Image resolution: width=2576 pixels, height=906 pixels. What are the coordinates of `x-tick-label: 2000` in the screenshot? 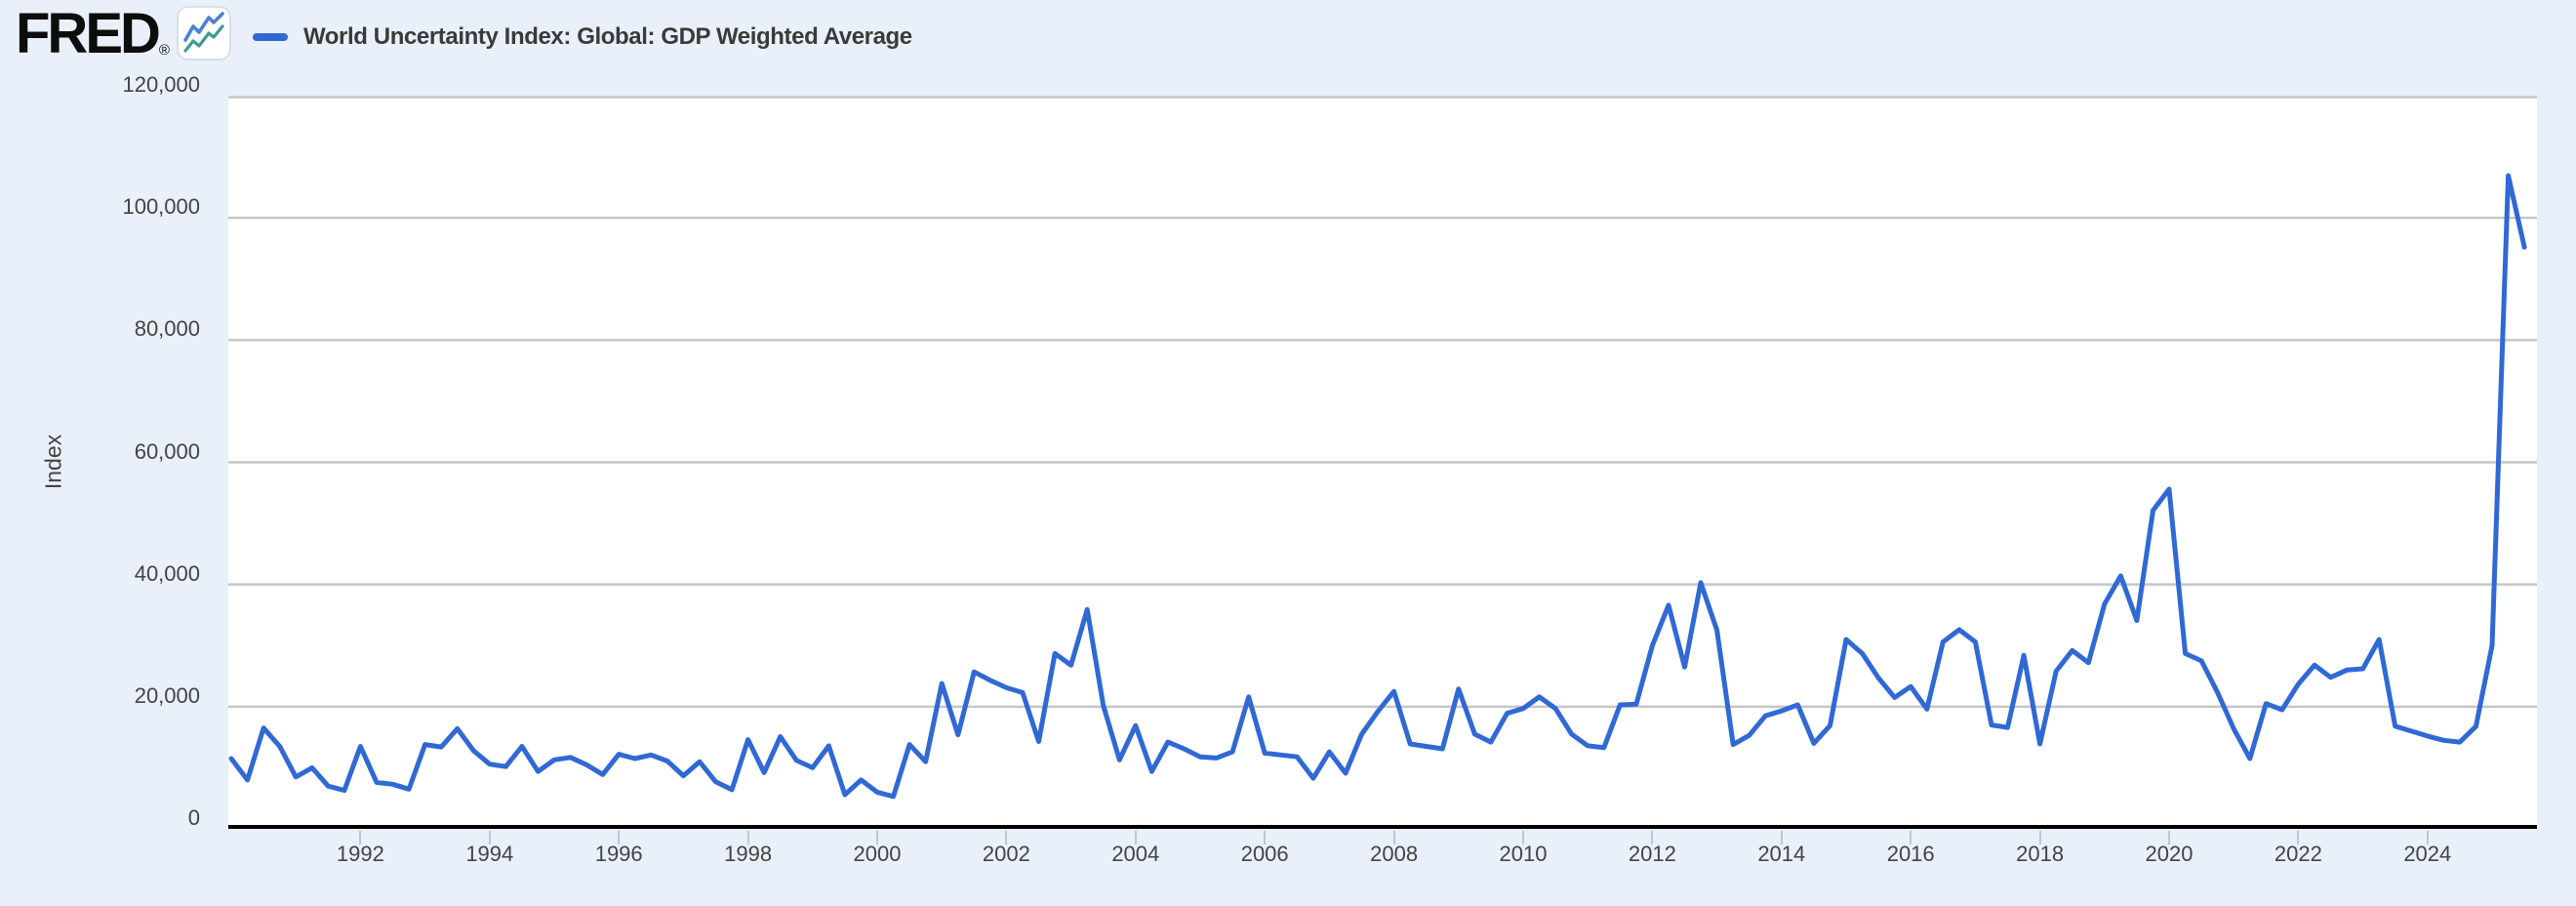 It's located at (877, 854).